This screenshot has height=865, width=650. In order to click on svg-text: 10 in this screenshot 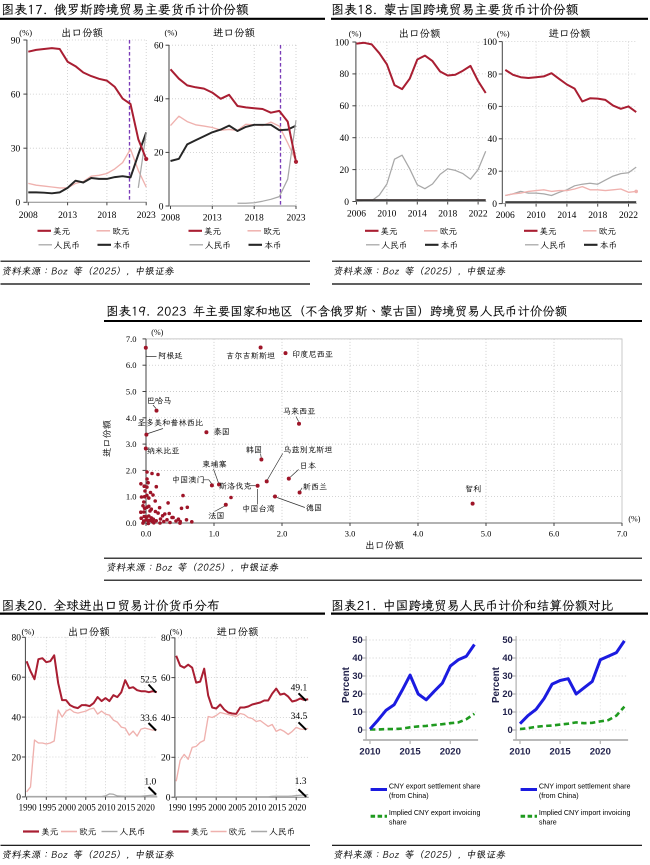, I will do `click(357, 712)`.